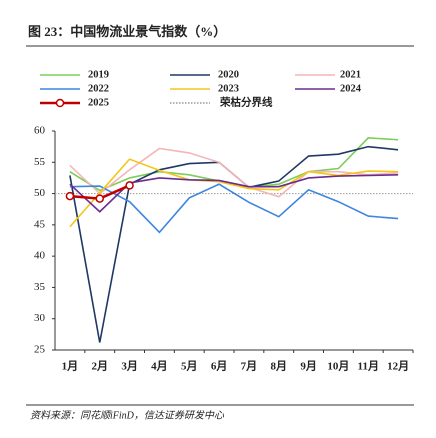 Image resolution: width=436 pixels, height=438 pixels. I want to click on y-tick-label: 50, so click(40, 193).